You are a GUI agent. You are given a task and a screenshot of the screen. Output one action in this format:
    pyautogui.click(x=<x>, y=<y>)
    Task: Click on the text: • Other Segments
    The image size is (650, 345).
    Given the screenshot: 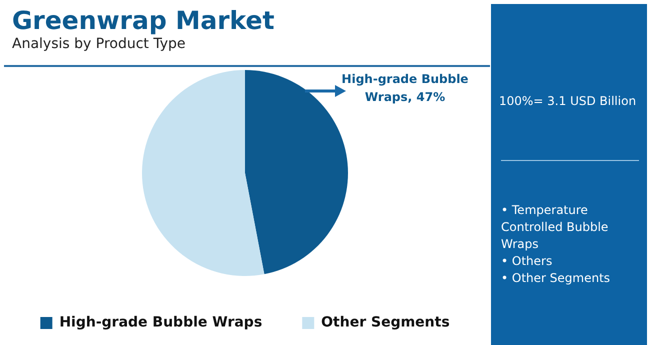 What is the action you would take?
    pyautogui.click(x=556, y=278)
    